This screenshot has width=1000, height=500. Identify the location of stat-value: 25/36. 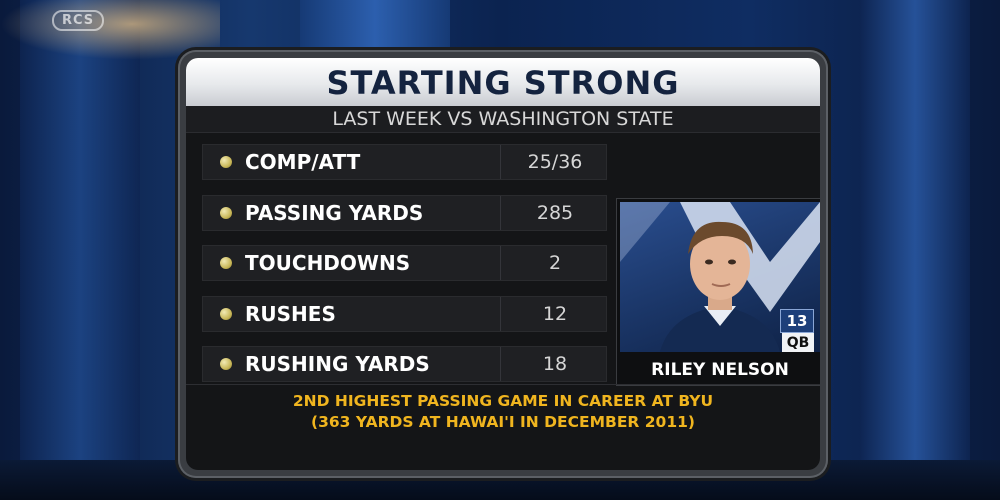
(554, 162).